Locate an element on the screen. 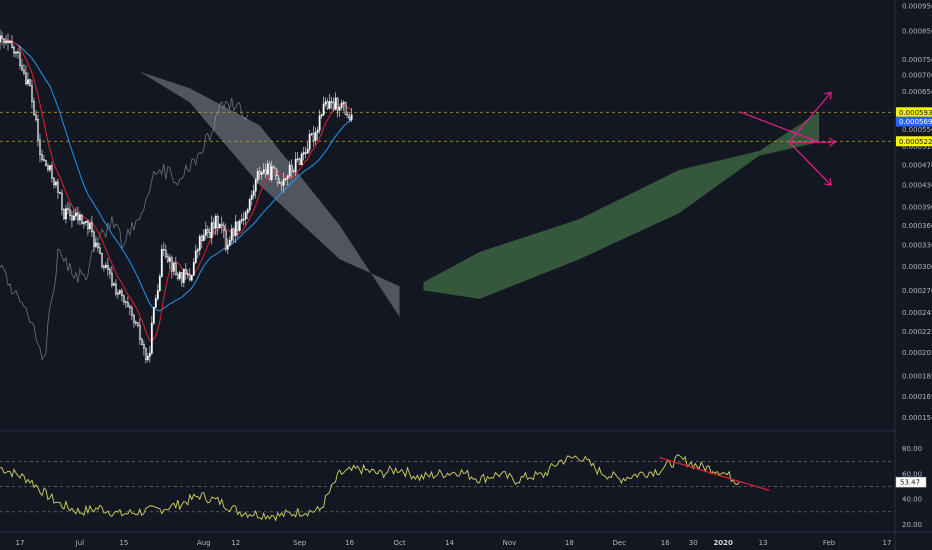 The width and height of the screenshot is (932, 550). oscillator-value-badge: 53.47 is located at coordinates (911, 482).